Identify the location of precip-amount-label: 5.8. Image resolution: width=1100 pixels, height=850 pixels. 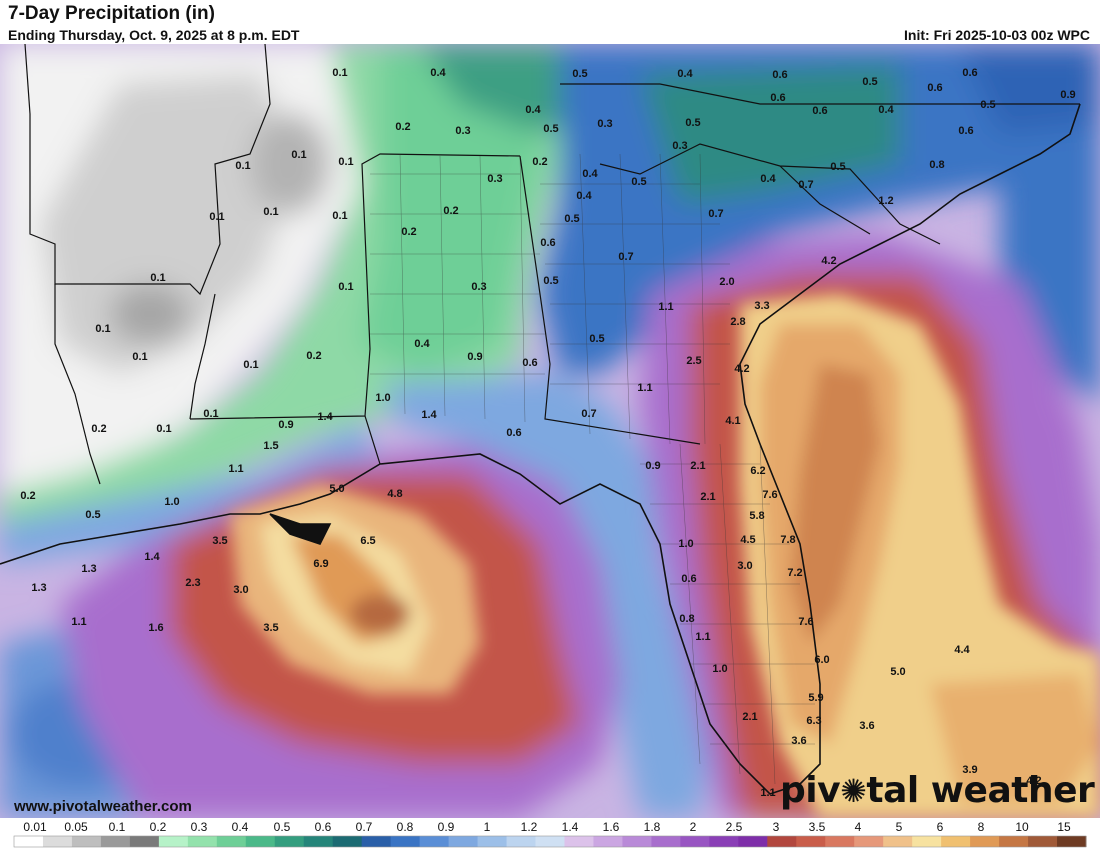
(756, 516).